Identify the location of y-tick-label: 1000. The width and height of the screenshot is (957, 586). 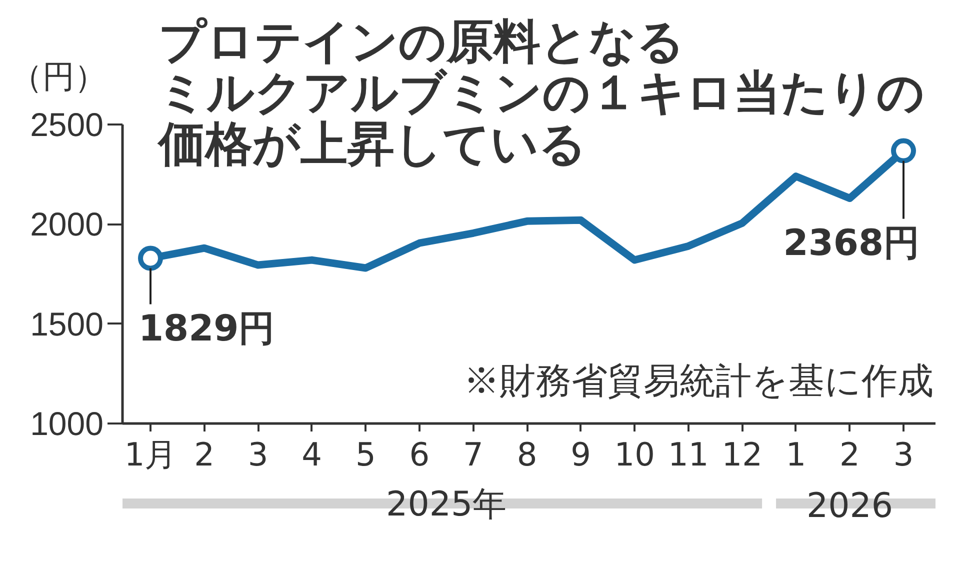
(67, 423).